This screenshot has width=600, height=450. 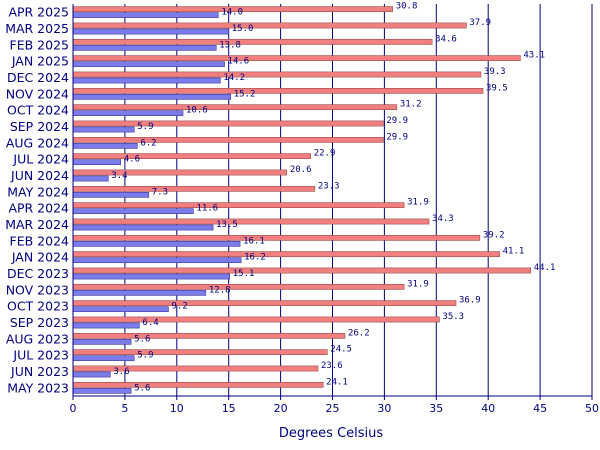 I want to click on data-label: 4.6, so click(x=132, y=160).